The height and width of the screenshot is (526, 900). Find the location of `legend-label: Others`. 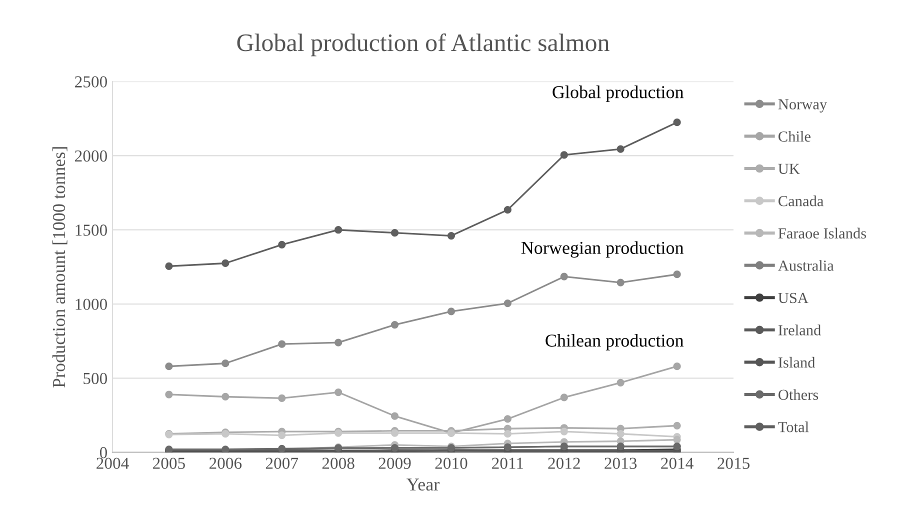

legend-label: Others is located at coordinates (798, 394).